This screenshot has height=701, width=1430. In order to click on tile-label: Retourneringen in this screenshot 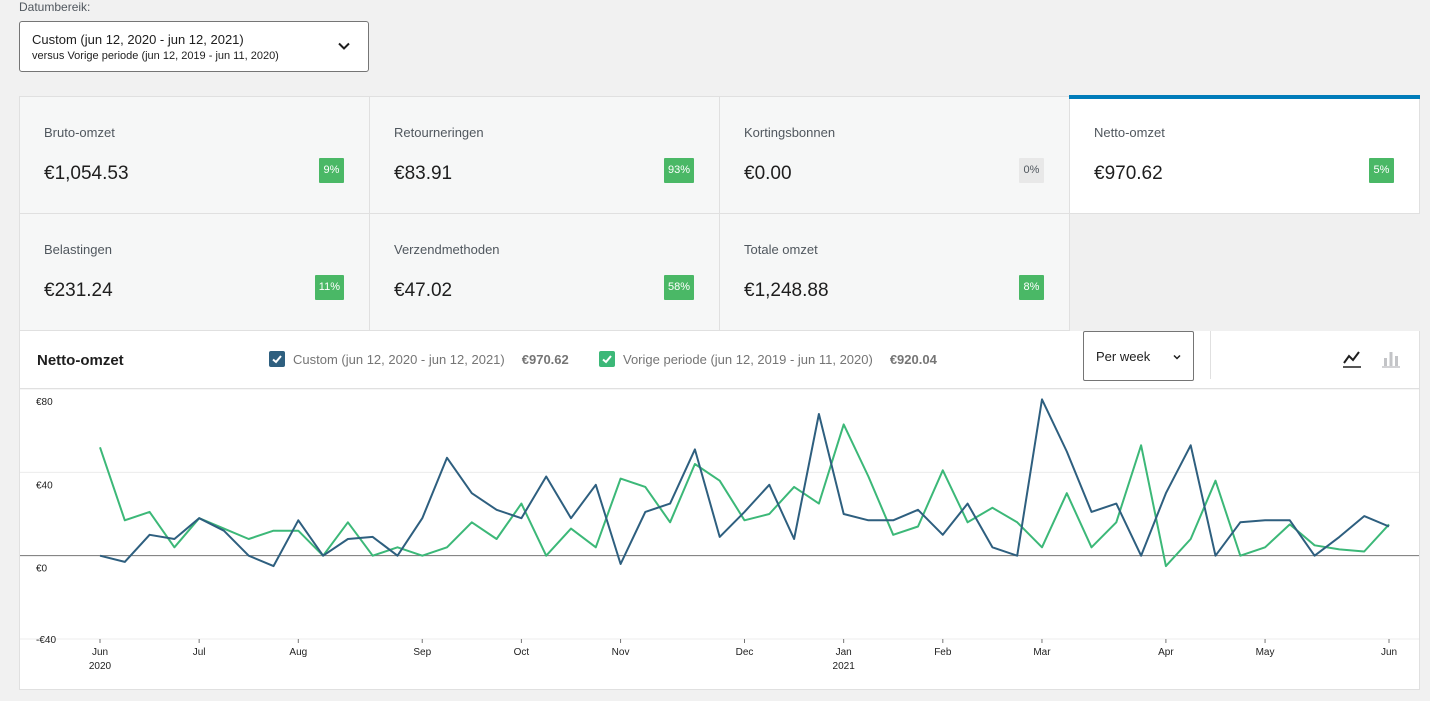, I will do `click(439, 132)`.